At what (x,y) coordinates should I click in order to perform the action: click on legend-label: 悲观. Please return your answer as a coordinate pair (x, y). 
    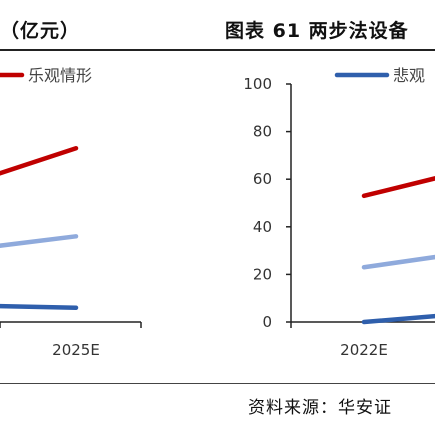
    Looking at the image, I should click on (409, 75).